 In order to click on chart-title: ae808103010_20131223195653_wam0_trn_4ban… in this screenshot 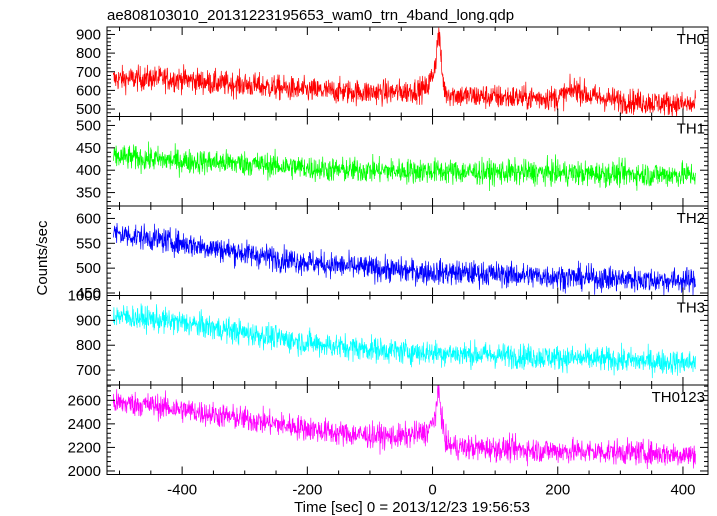, I will do `click(310, 15)`.